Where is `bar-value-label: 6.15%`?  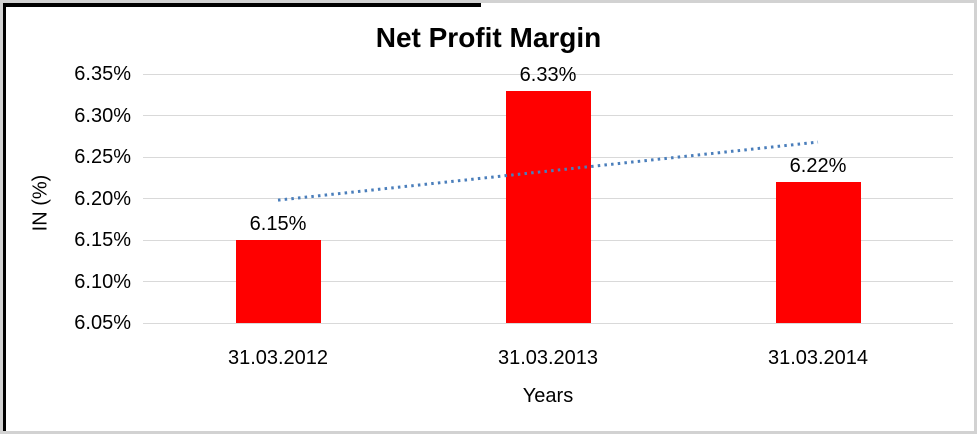
bar-value-label: 6.15% is located at coordinates (278, 224).